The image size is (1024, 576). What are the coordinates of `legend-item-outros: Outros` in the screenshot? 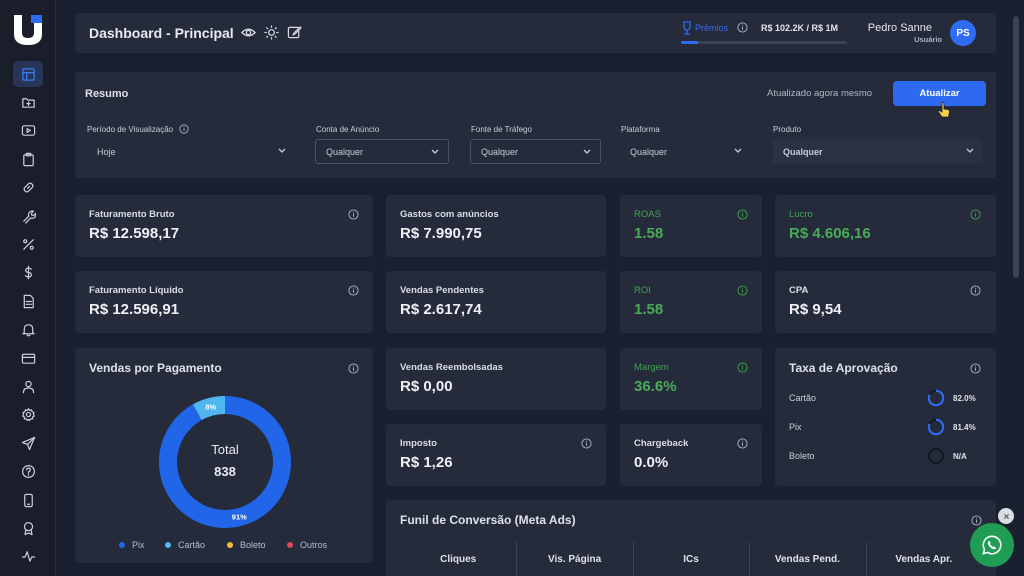 It's located at (307, 545).